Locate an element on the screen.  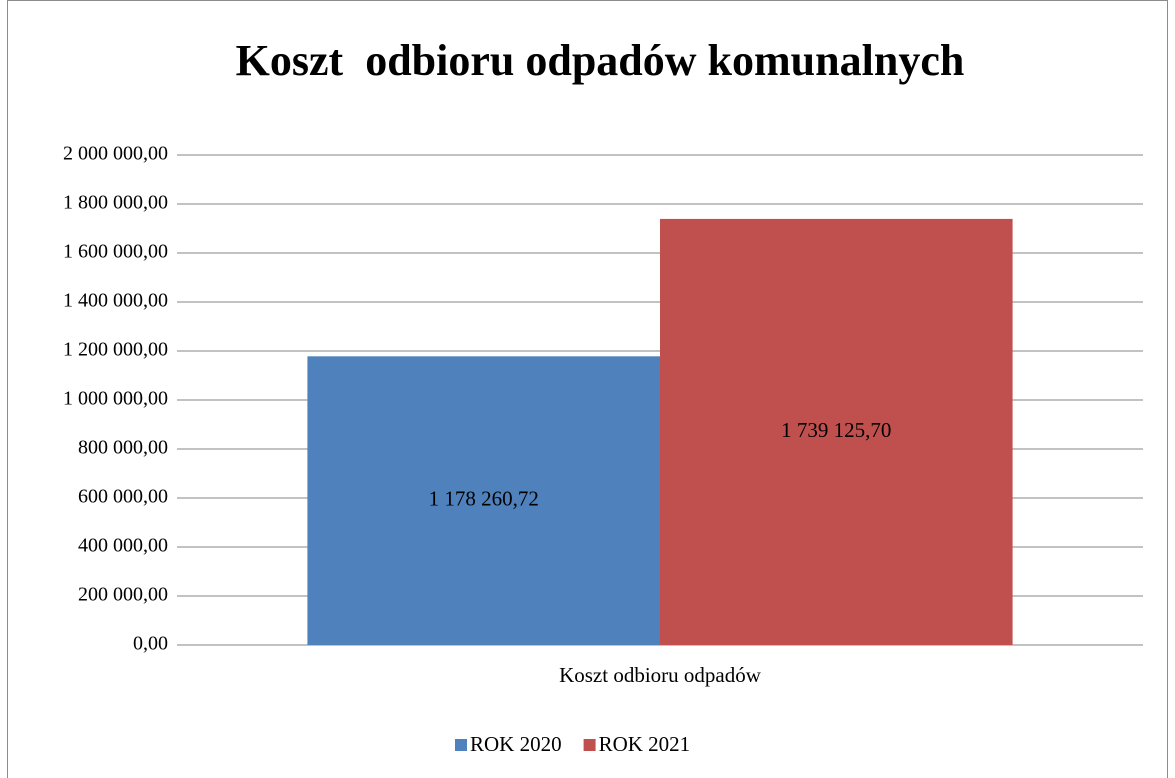
y-tick-label: 600 000,00 is located at coordinates (123, 497).